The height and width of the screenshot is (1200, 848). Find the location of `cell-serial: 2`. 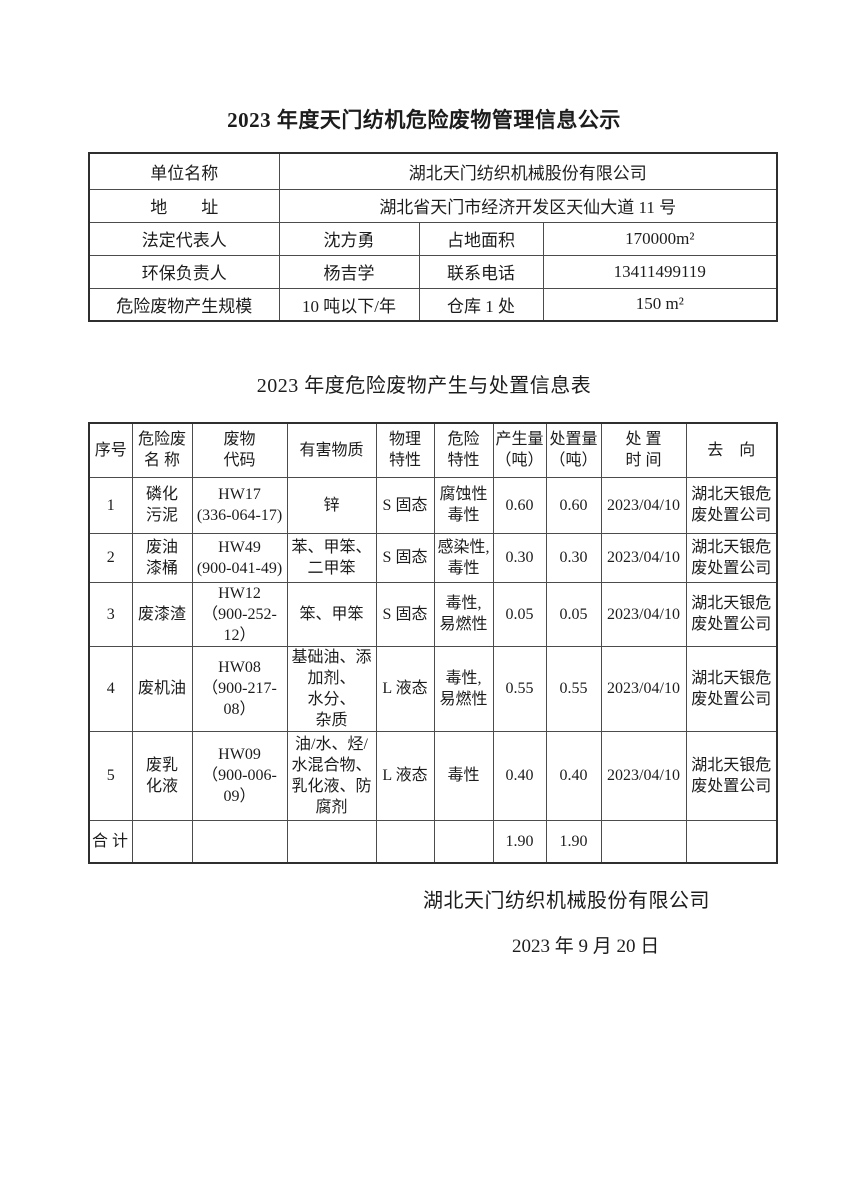

cell-serial: 2 is located at coordinates (110, 557).